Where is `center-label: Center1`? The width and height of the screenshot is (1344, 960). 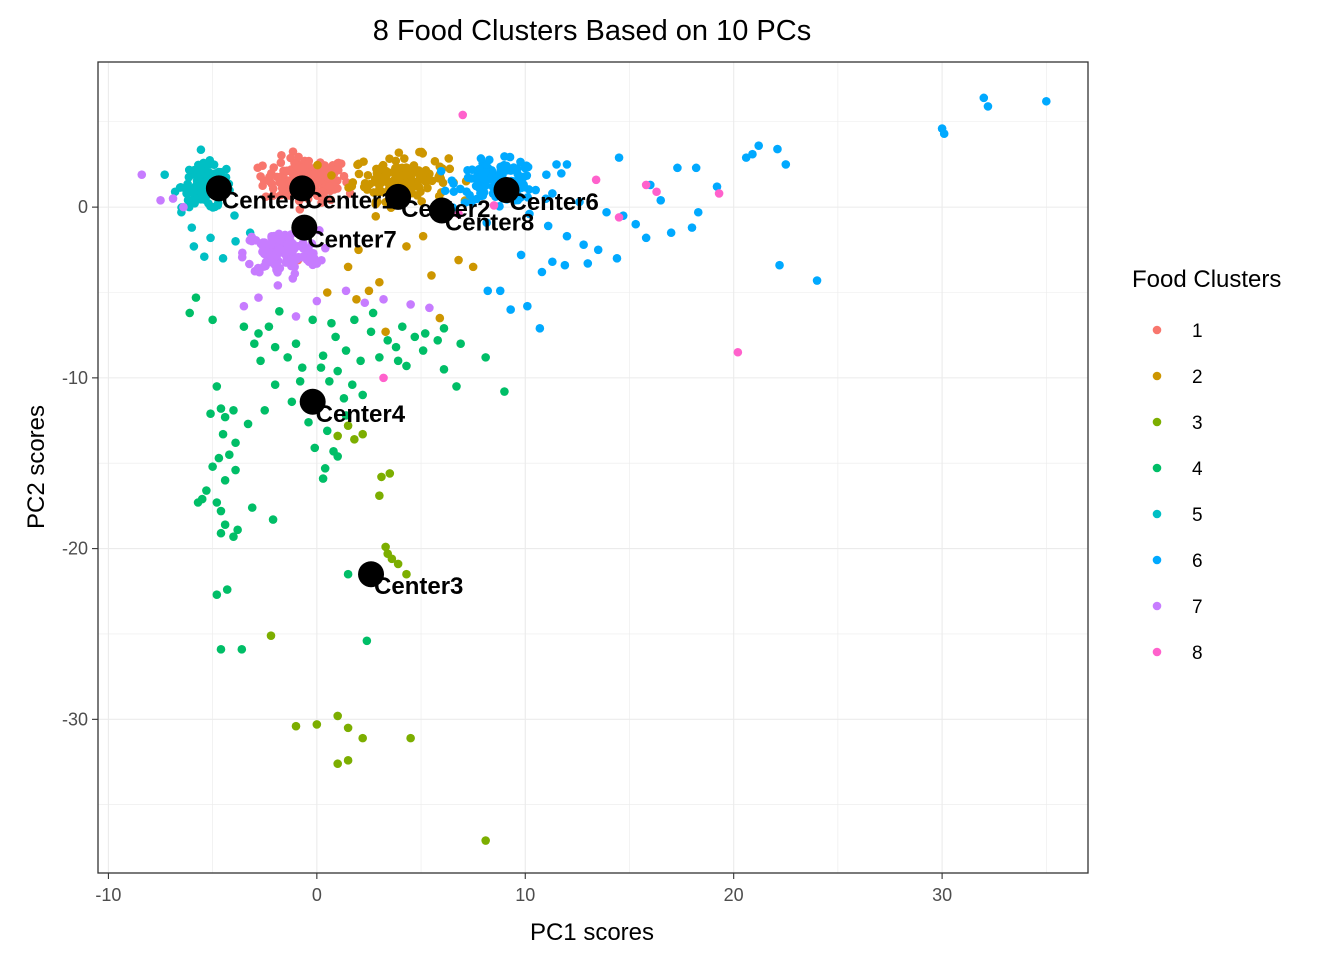
center-label: Center1 is located at coordinates (349, 200).